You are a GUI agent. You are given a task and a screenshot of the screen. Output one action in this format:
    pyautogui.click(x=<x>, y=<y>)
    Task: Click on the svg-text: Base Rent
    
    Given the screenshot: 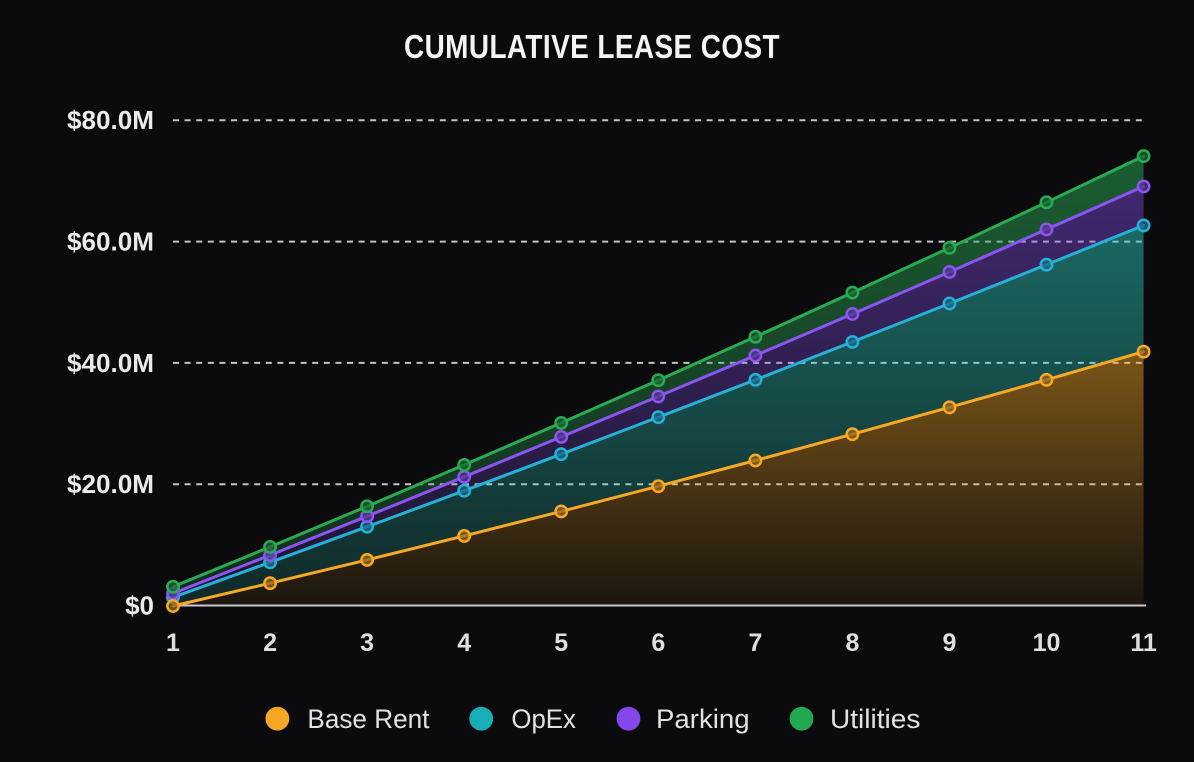 What is the action you would take?
    pyautogui.click(x=368, y=719)
    